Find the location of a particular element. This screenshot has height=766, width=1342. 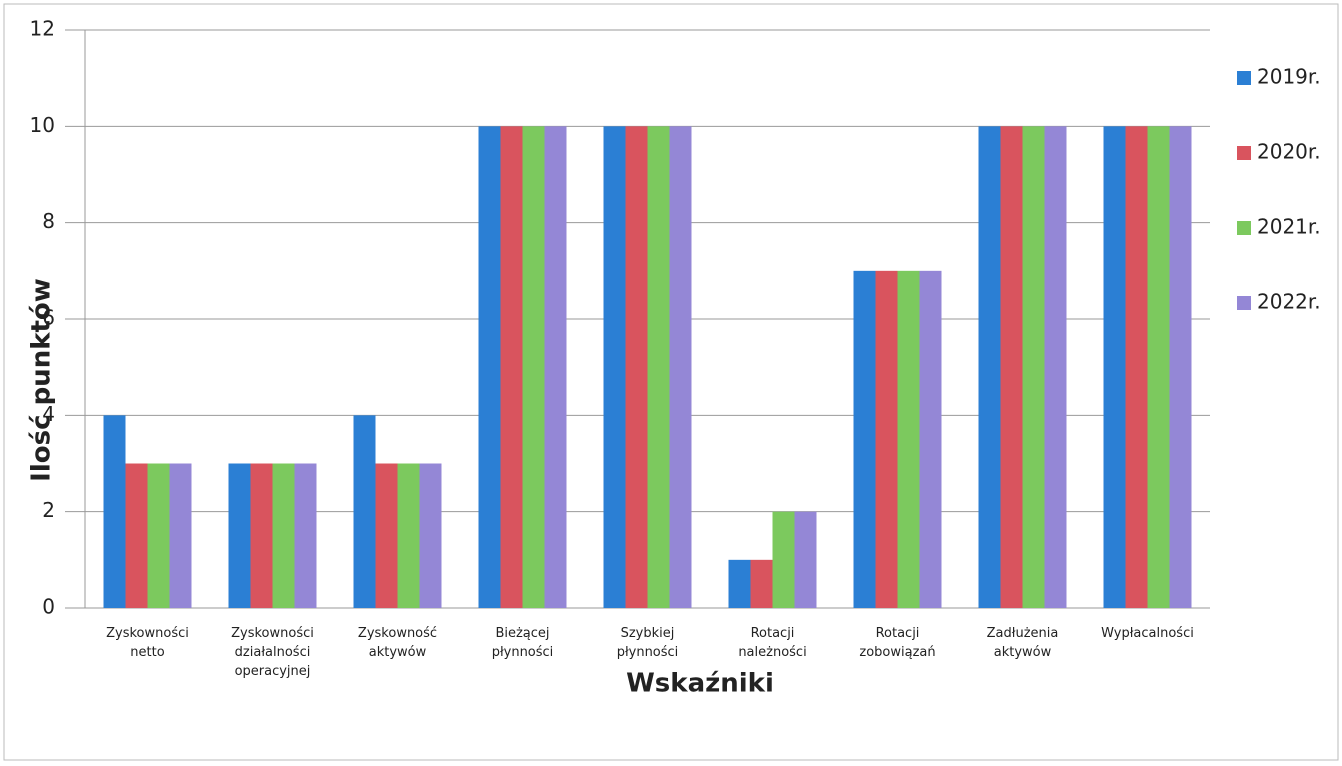

x-tick-label: Zadłużenia aktywów is located at coordinates (1022, 643).